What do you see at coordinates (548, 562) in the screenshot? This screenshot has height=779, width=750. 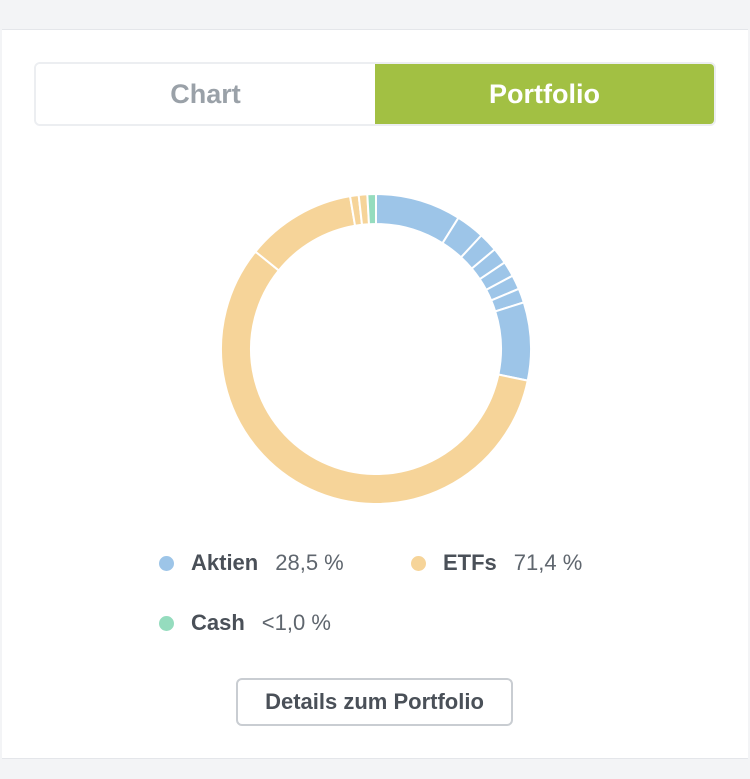 I see `legend-value-etfs: 71,4 %` at bounding box center [548, 562].